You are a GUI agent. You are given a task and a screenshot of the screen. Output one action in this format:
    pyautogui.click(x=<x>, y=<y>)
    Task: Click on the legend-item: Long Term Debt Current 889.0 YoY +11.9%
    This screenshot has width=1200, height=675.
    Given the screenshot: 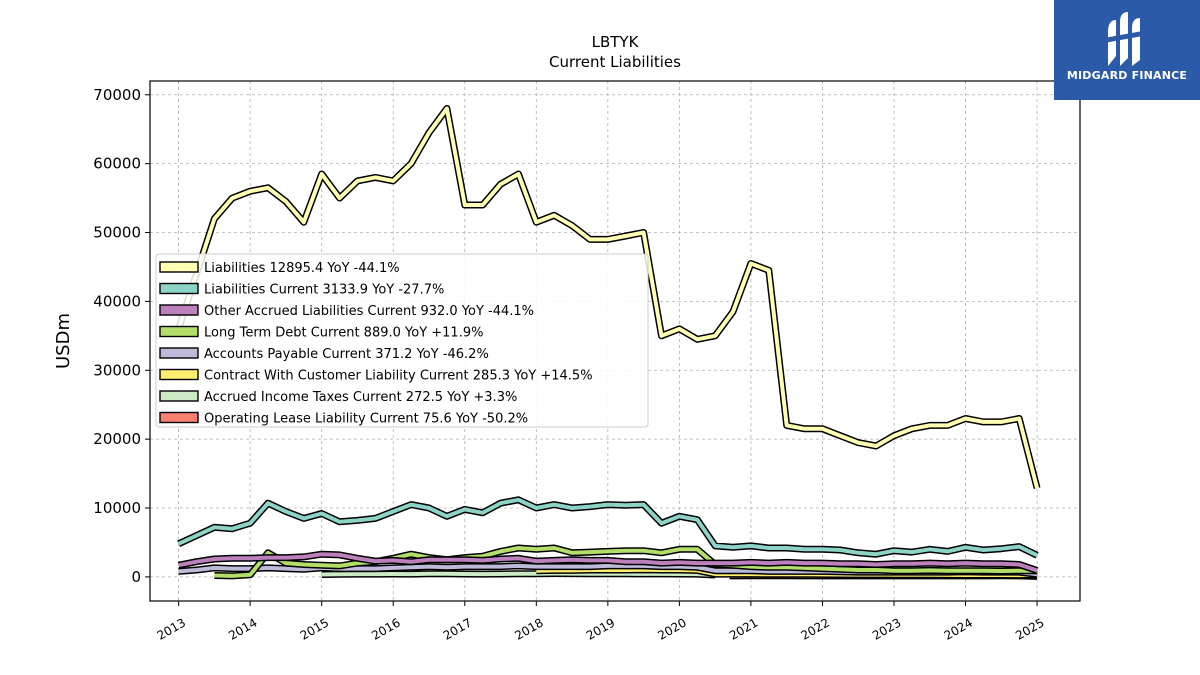 What is the action you would take?
    pyautogui.click(x=321, y=333)
    